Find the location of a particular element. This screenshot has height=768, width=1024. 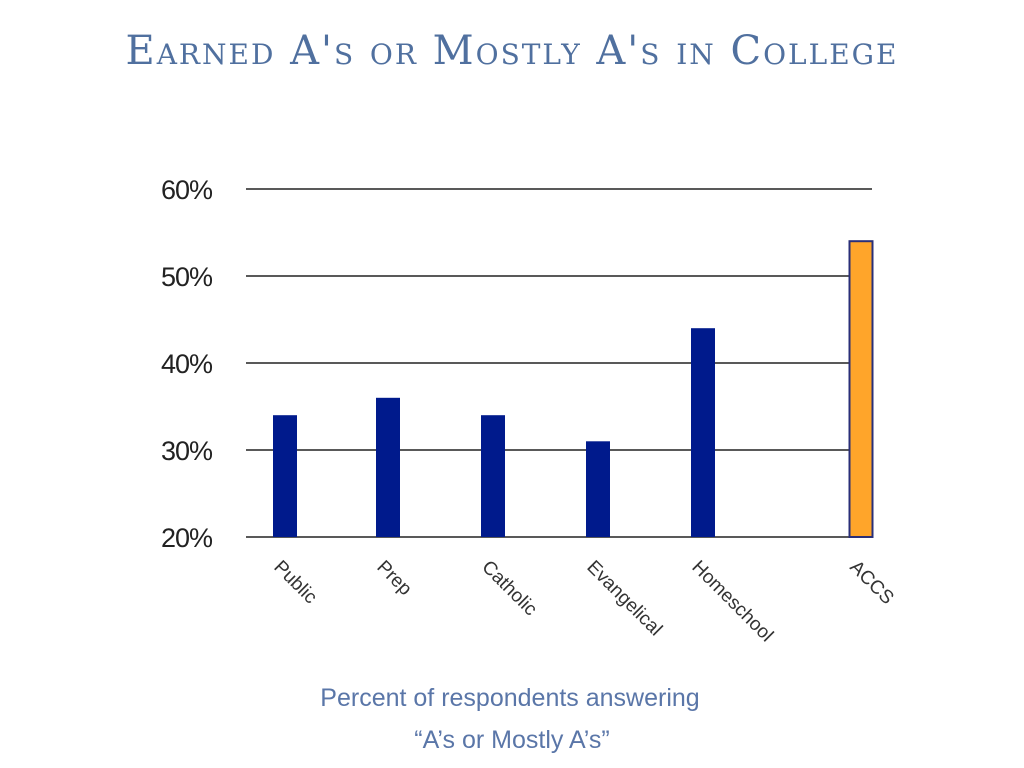

x-tick-label: ACCS is located at coordinates (871, 583).